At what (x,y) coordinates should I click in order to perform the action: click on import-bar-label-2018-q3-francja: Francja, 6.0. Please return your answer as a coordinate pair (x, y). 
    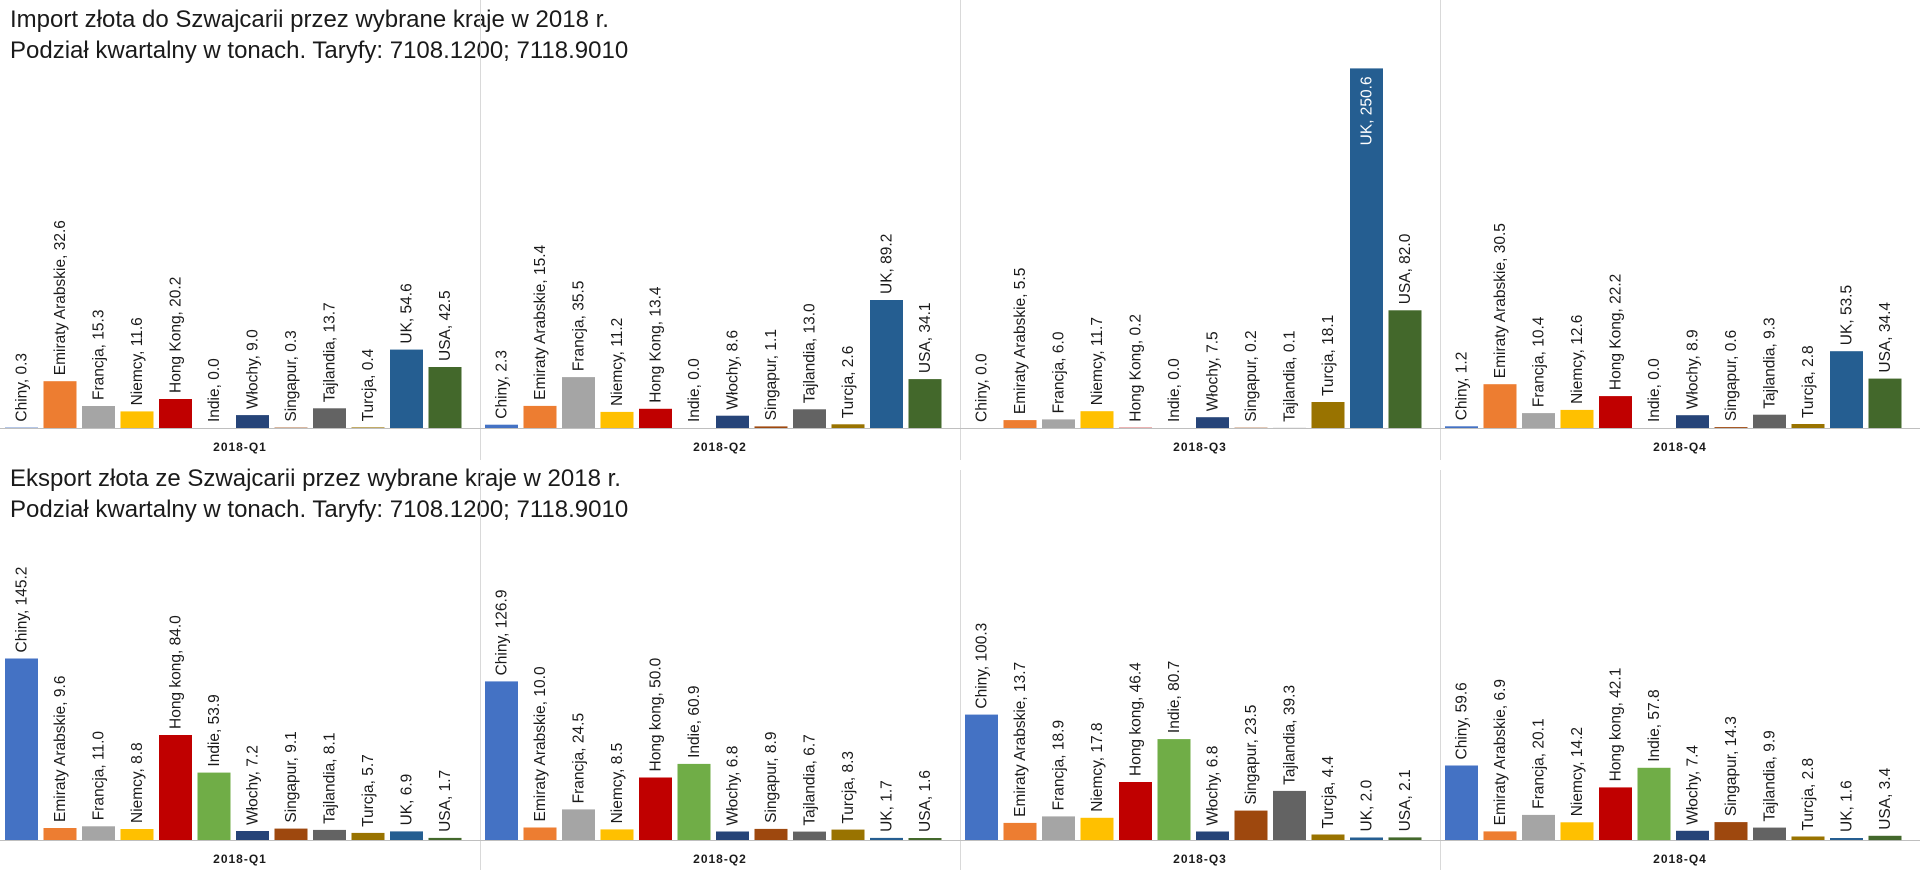
    Looking at the image, I should click on (1059, 372).